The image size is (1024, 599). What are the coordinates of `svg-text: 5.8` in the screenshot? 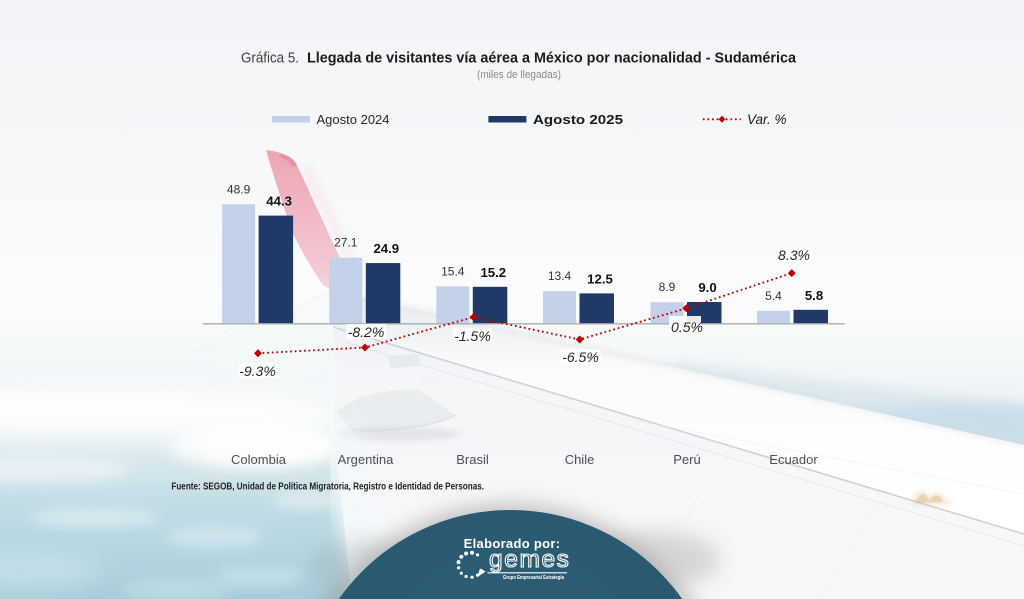 It's located at (814, 295).